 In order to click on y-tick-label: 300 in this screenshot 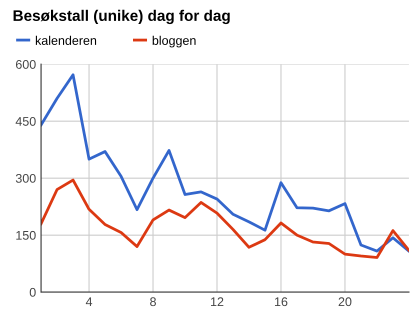, I will do `click(26, 178)`.